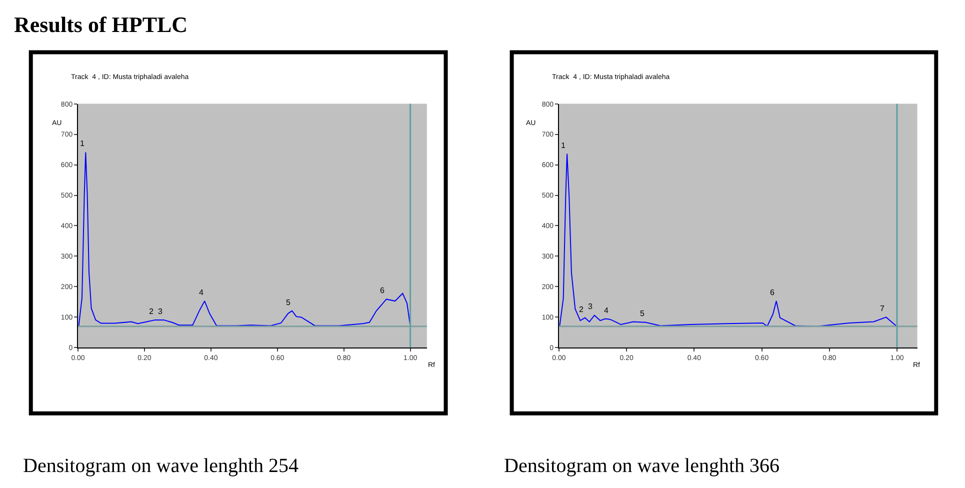  I want to click on text: Densitogram on wave lenghth 366, so click(642, 466).